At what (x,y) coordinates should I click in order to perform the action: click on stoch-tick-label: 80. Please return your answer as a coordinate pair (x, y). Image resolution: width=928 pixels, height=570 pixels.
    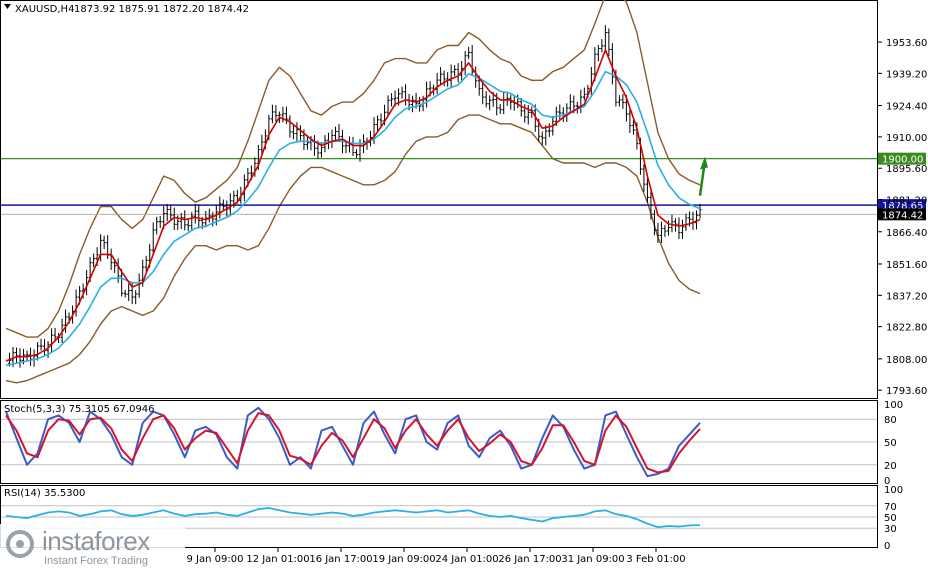
    Looking at the image, I should click on (890, 420).